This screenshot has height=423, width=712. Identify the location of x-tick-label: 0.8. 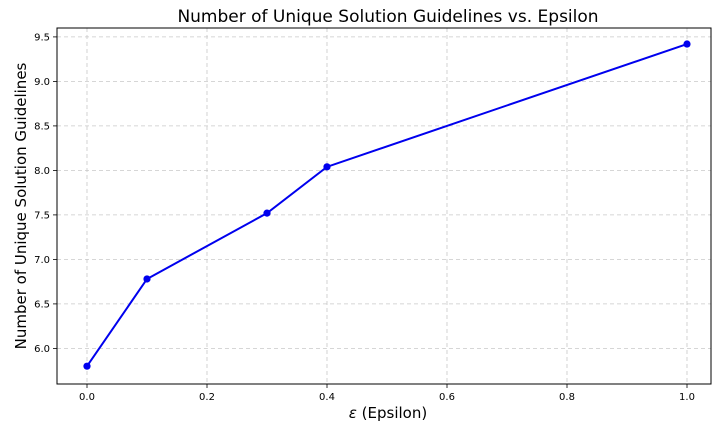
(567, 397).